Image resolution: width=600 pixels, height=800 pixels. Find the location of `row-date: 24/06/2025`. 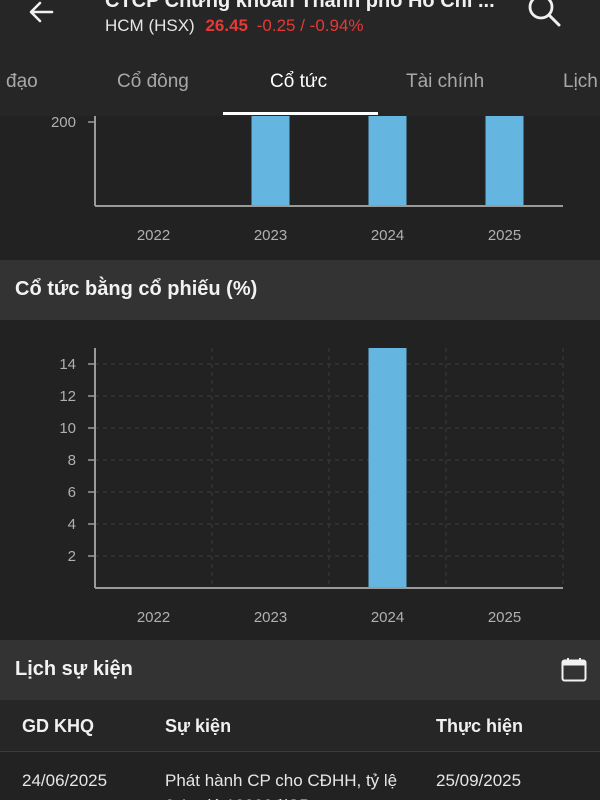

row-date: 24/06/2025 is located at coordinates (65, 780).